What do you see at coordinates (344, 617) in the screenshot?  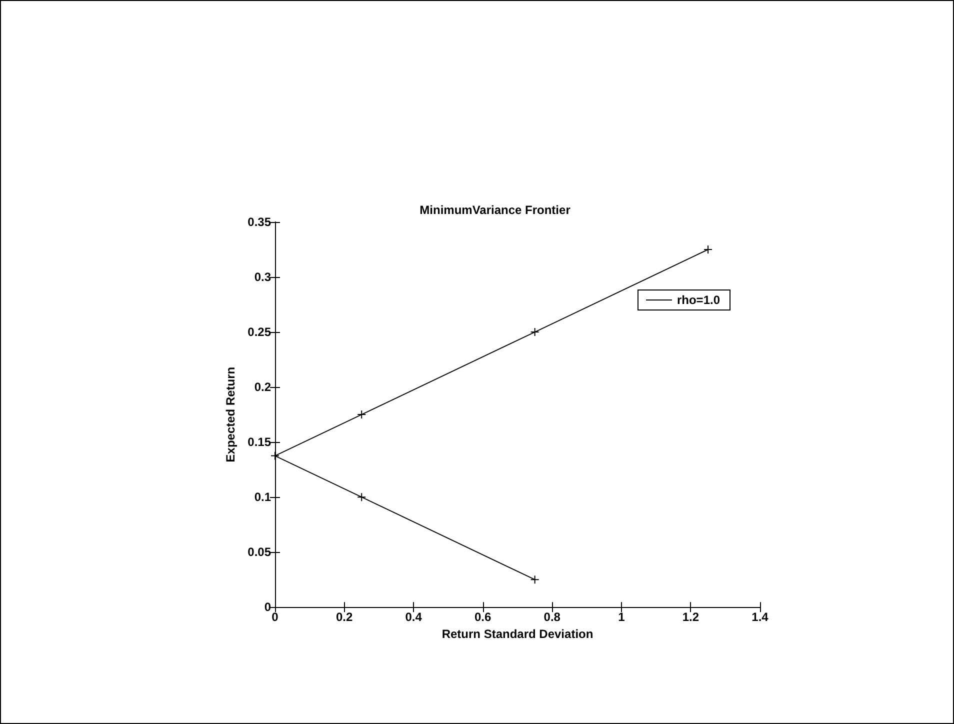 I see `x-tick-label: 0.2` at bounding box center [344, 617].